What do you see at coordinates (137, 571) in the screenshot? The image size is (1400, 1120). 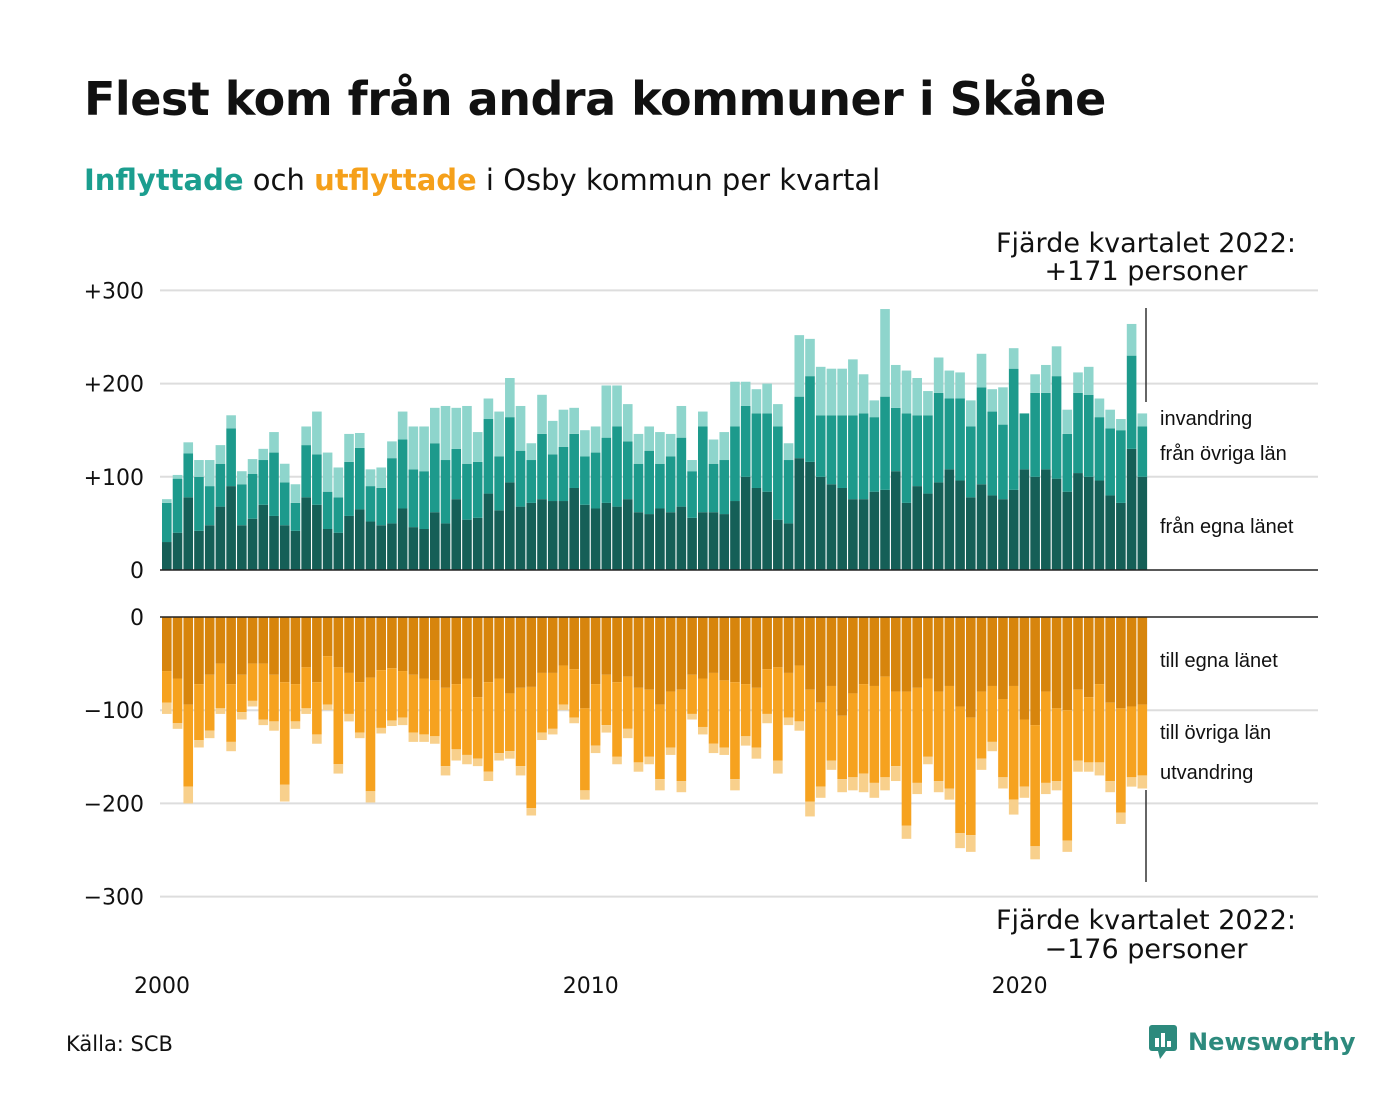 I see `y-tick-label-top: 0` at bounding box center [137, 571].